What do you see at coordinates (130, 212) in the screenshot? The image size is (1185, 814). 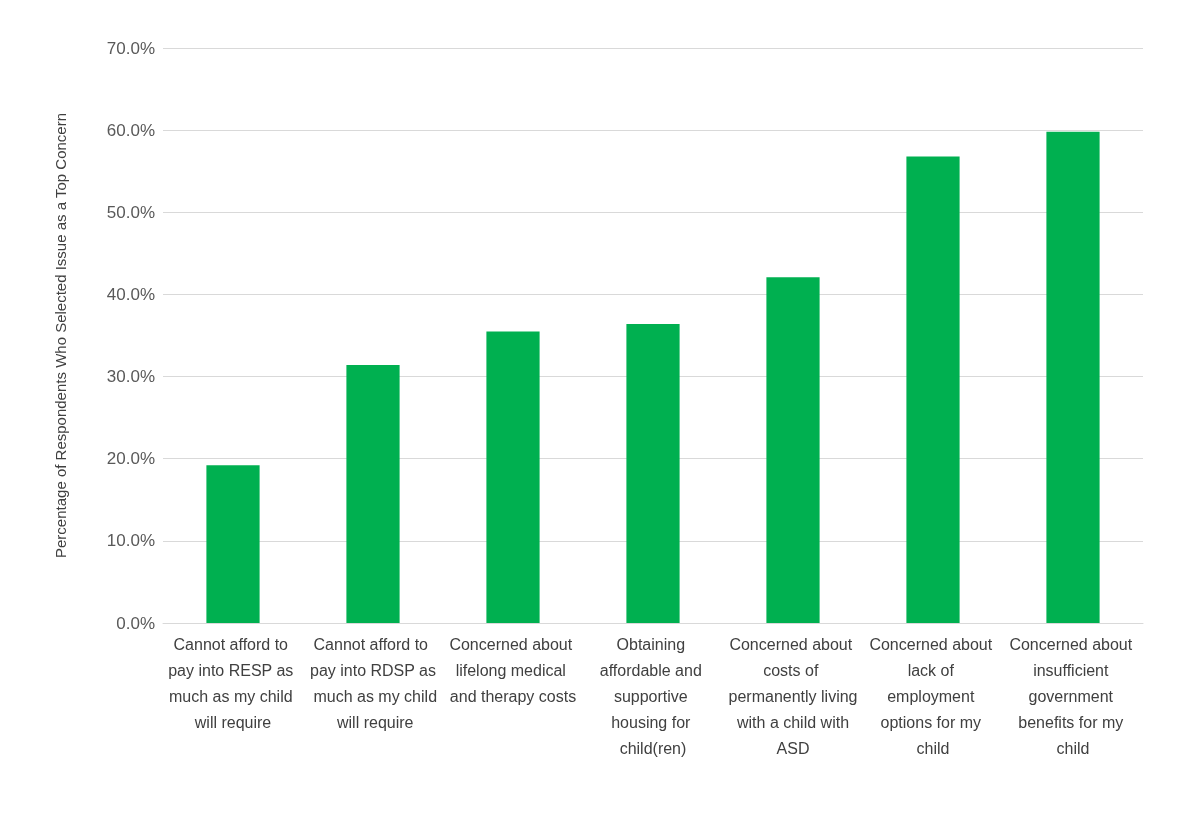 I see `y-tick-label: 50.0%` at bounding box center [130, 212].